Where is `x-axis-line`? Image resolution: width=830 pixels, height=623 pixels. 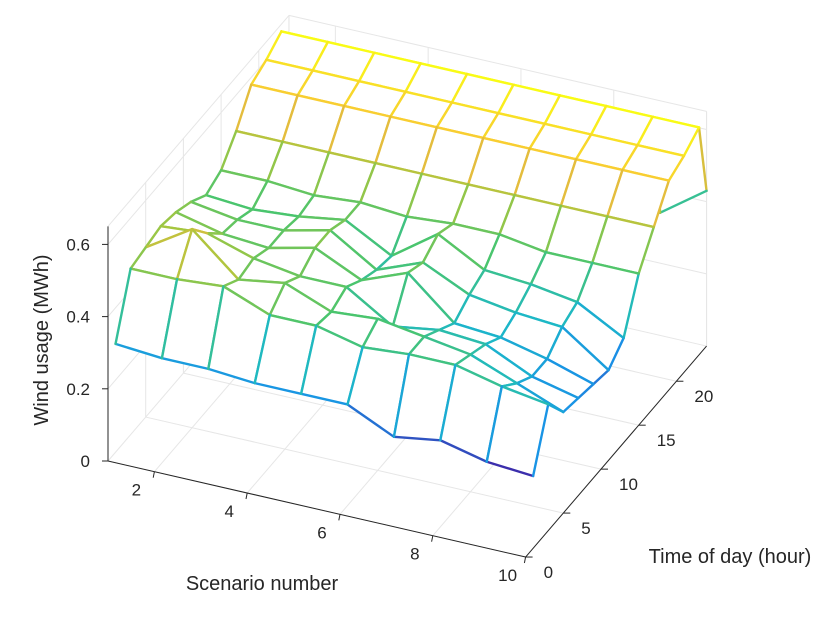
x-axis-line is located at coordinates (316, 509).